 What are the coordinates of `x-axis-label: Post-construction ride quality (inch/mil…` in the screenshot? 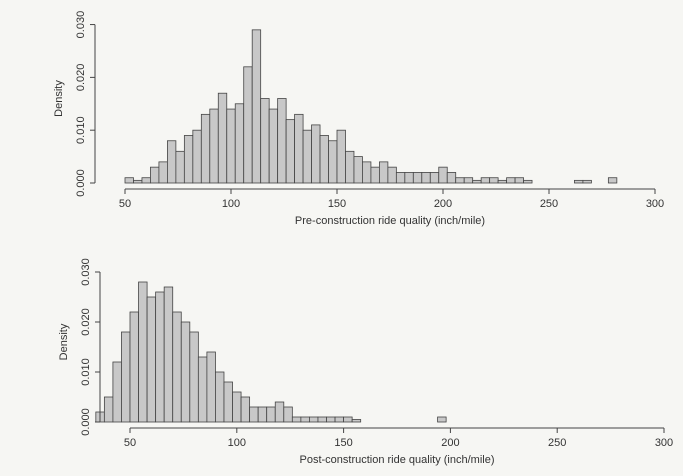 It's located at (396, 460).